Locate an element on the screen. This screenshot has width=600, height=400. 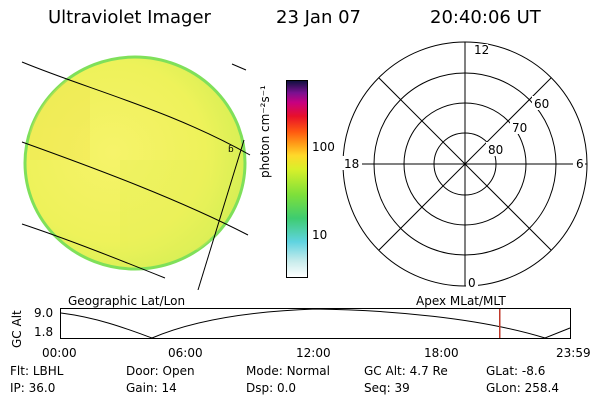
footer-gc-alt: GC Alt: 4.7 Re is located at coordinates (406, 371).